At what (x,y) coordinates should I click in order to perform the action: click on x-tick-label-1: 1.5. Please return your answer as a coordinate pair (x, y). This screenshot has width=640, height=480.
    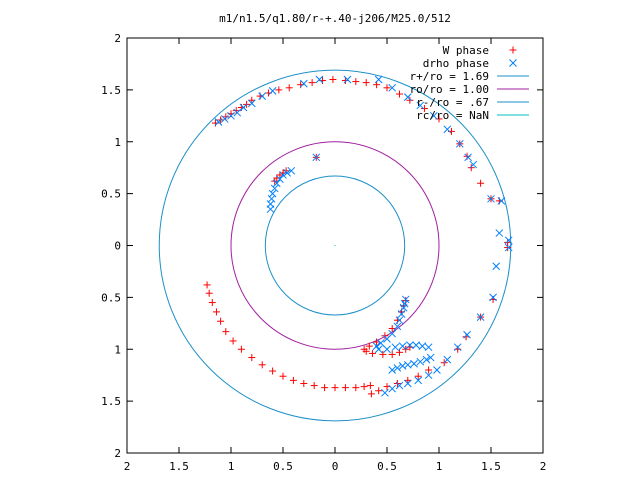
    Looking at the image, I should click on (179, 466).